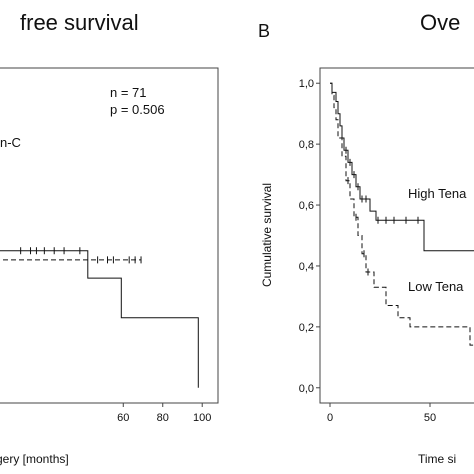 The height and width of the screenshot is (474, 474). What do you see at coordinates (437, 459) in the screenshot?
I see `panel-b-x-axis-label: Time si` at bounding box center [437, 459].